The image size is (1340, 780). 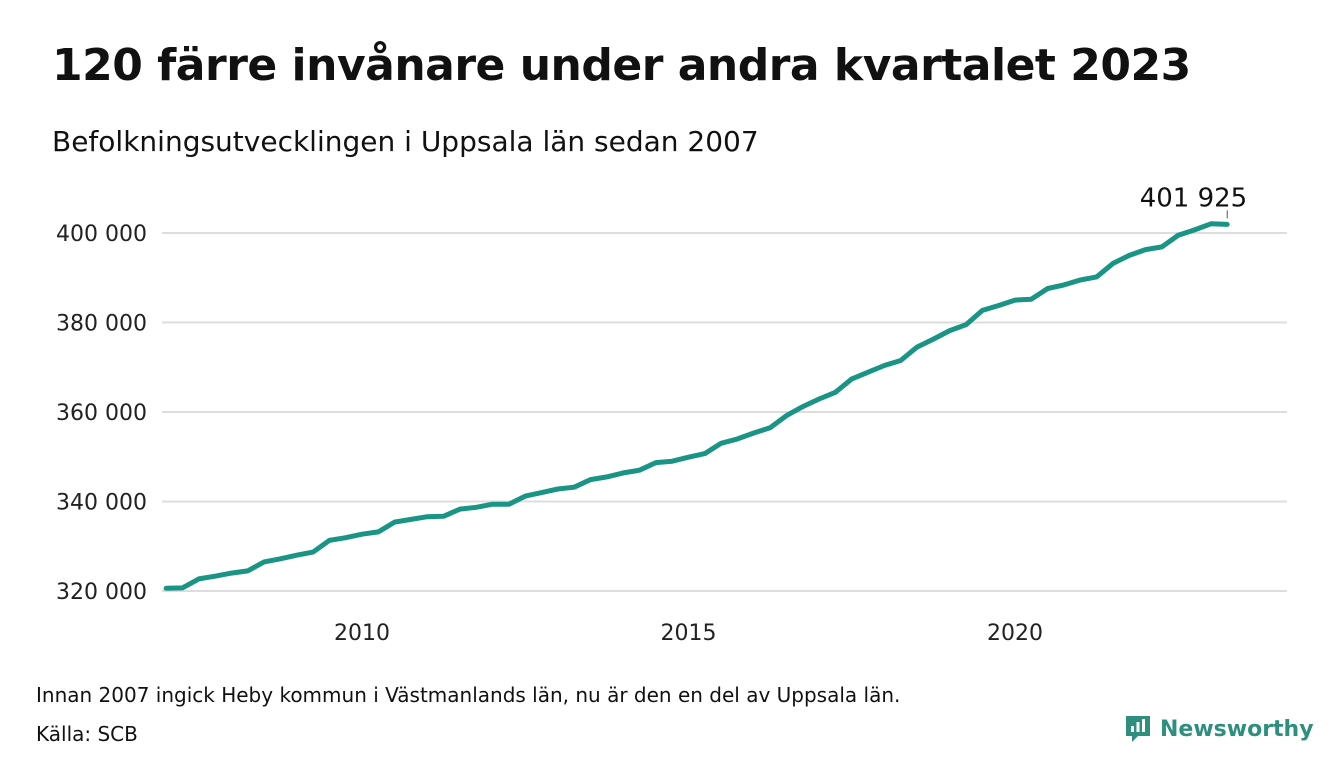 I want to click on y-tick-label: 360 000, so click(x=101, y=413).